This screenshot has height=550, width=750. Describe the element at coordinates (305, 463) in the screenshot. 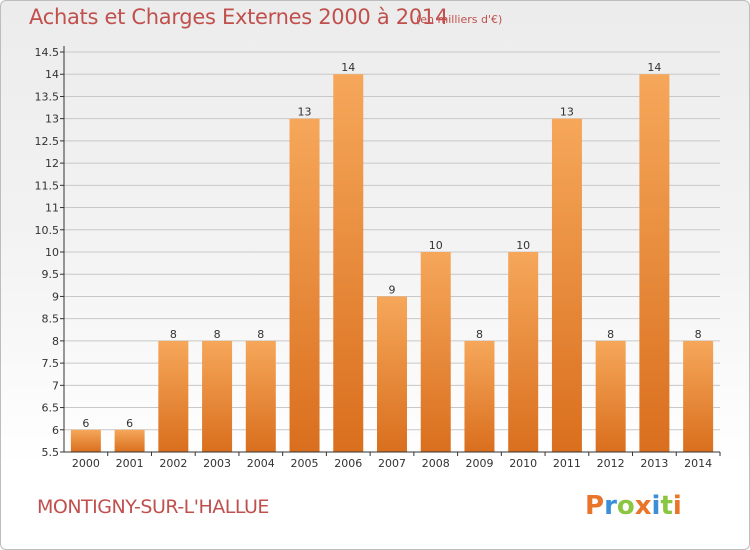

I see `x-tick-label-2005: 2005` at that location.